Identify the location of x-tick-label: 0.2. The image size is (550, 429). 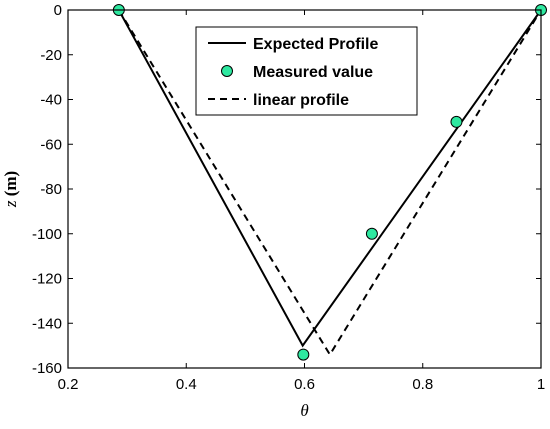
(68, 384).